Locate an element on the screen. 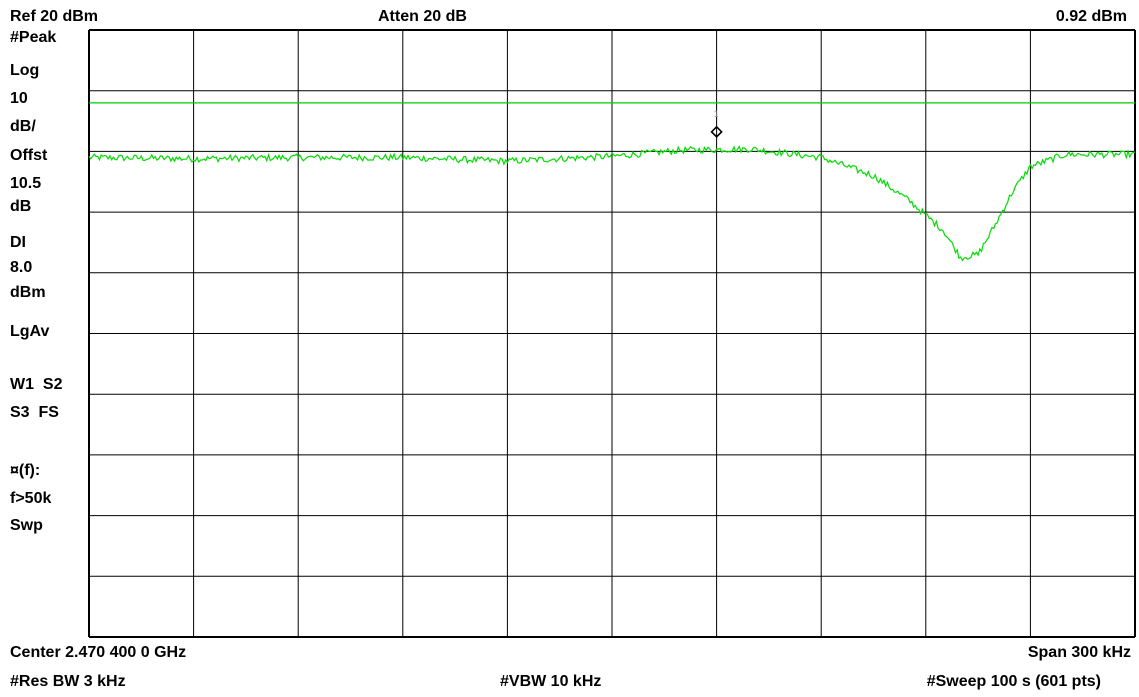 This screenshot has width=1139, height=697. center-frequency: Center 2.470 400 0 GHz is located at coordinates (98, 652).